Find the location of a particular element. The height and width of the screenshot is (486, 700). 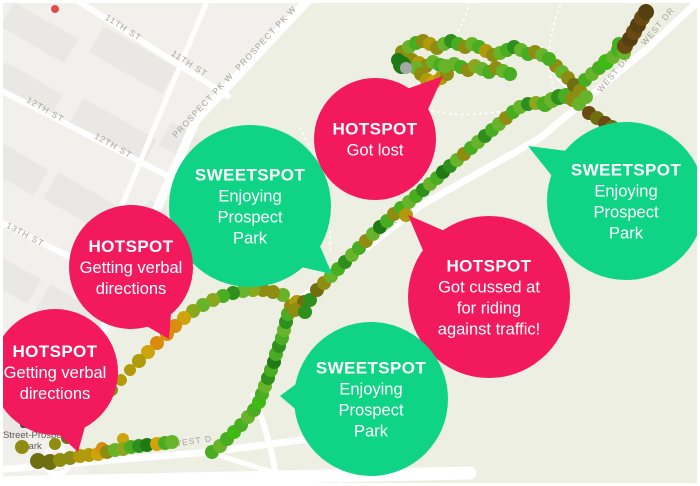

station-label: Park is located at coordinates (32, 446).